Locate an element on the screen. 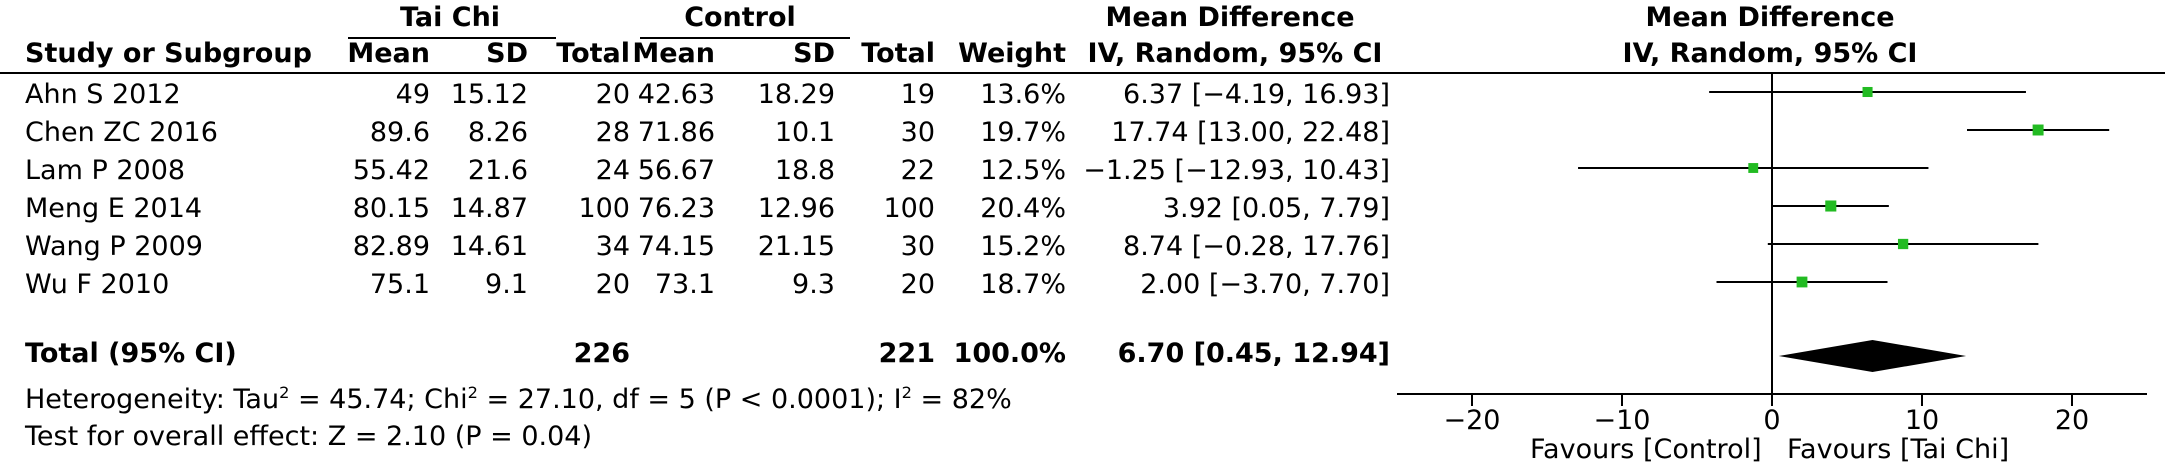 The height and width of the screenshot is (470, 2165). group-underline-tai-chi is located at coordinates (452, 38).